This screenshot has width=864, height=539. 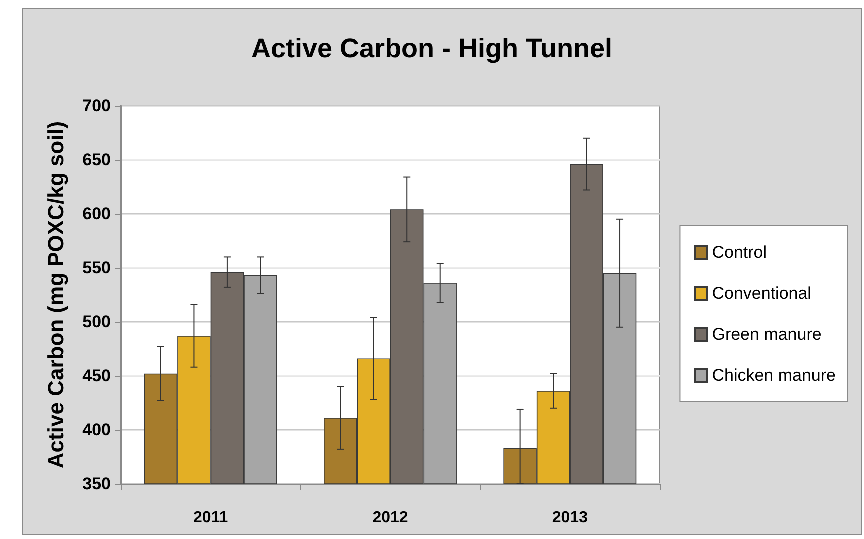 What do you see at coordinates (96, 268) in the screenshot?
I see `y-tick-label: 550` at bounding box center [96, 268].